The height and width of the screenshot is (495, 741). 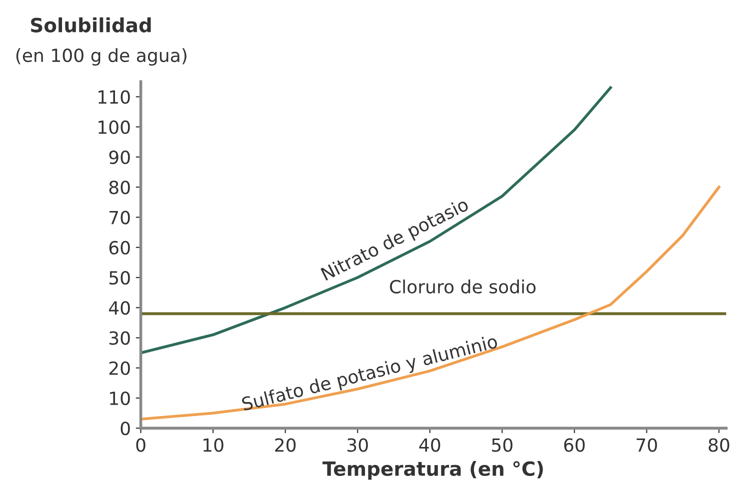 What do you see at coordinates (370, 374) in the screenshot?
I see `text: Sulfato de potasio y aluminio` at bounding box center [370, 374].